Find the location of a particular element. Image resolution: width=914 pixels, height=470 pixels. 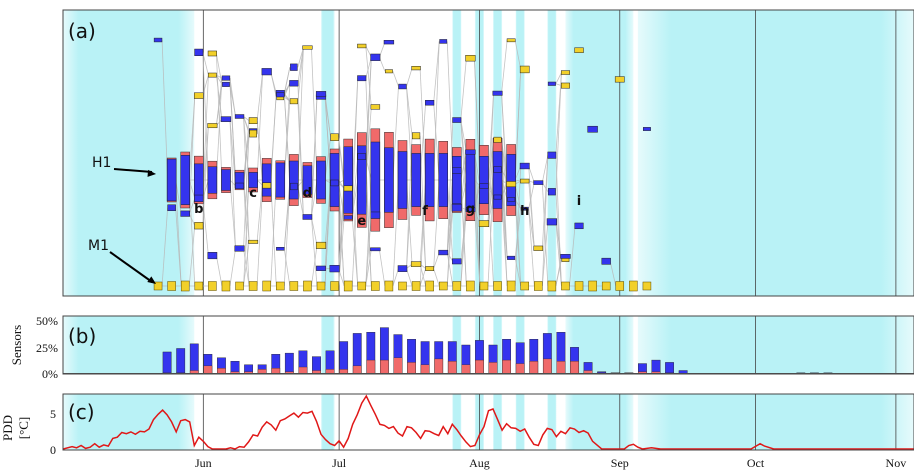

x-tick-label: Jul is located at coordinates (339, 463).